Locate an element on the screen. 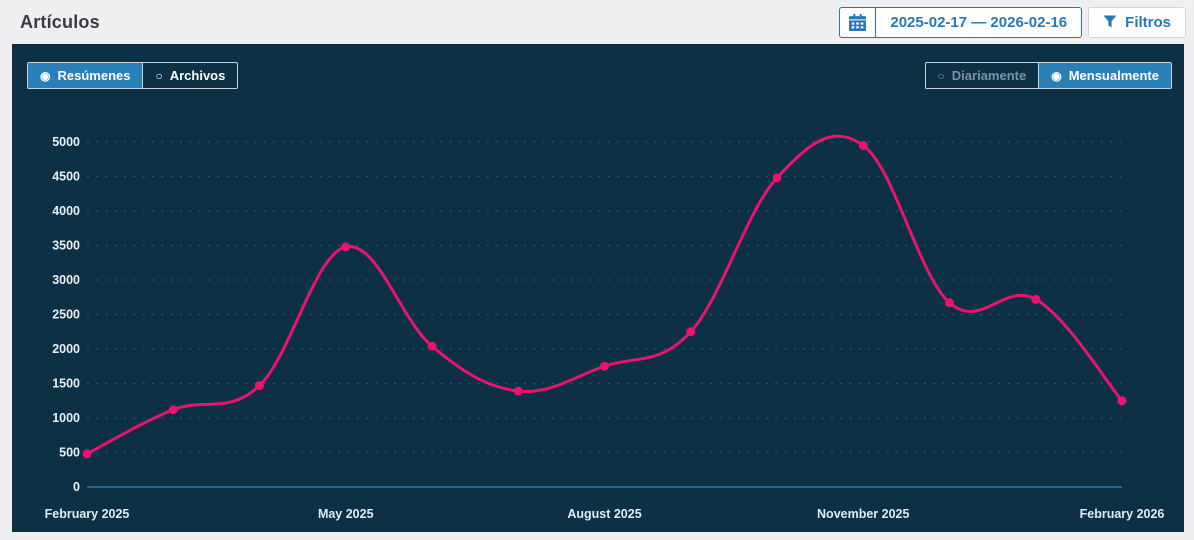 The height and width of the screenshot is (540, 1194). x-tick-label: August 2025 is located at coordinates (604, 514).